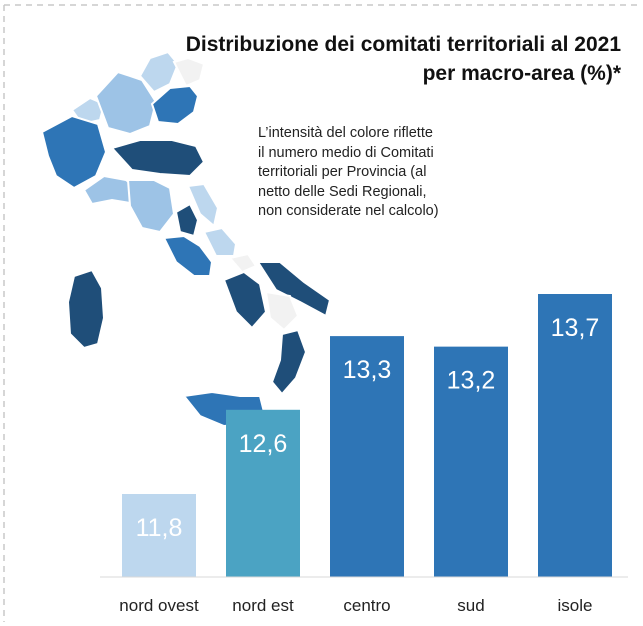  What do you see at coordinates (521, 73) in the screenshot?
I see `chart-title-line-2: per macro-area (%)*` at bounding box center [521, 73].